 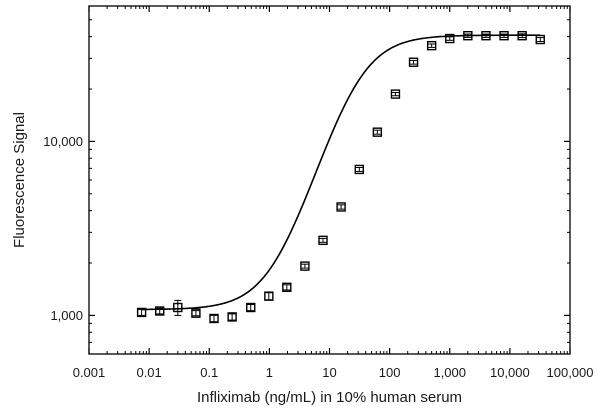 I want to click on x-axis-title: Infliximab (ng/mL) in 10% human serum, so click(x=329, y=397).